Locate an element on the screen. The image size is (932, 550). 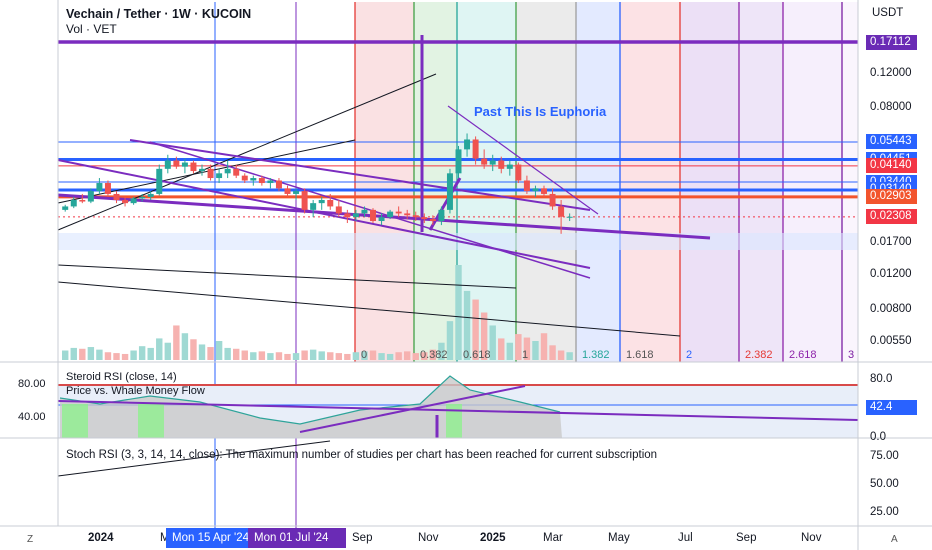
zoom-reset-icon: Z is located at coordinates (30, 539).